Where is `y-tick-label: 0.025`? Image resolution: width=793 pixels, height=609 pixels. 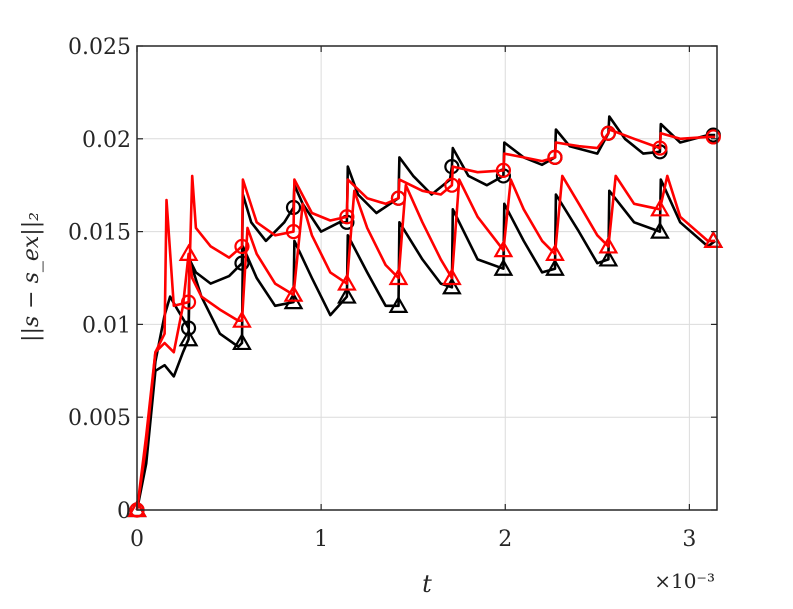
y-tick-label: 0.025 is located at coordinates (99, 47).